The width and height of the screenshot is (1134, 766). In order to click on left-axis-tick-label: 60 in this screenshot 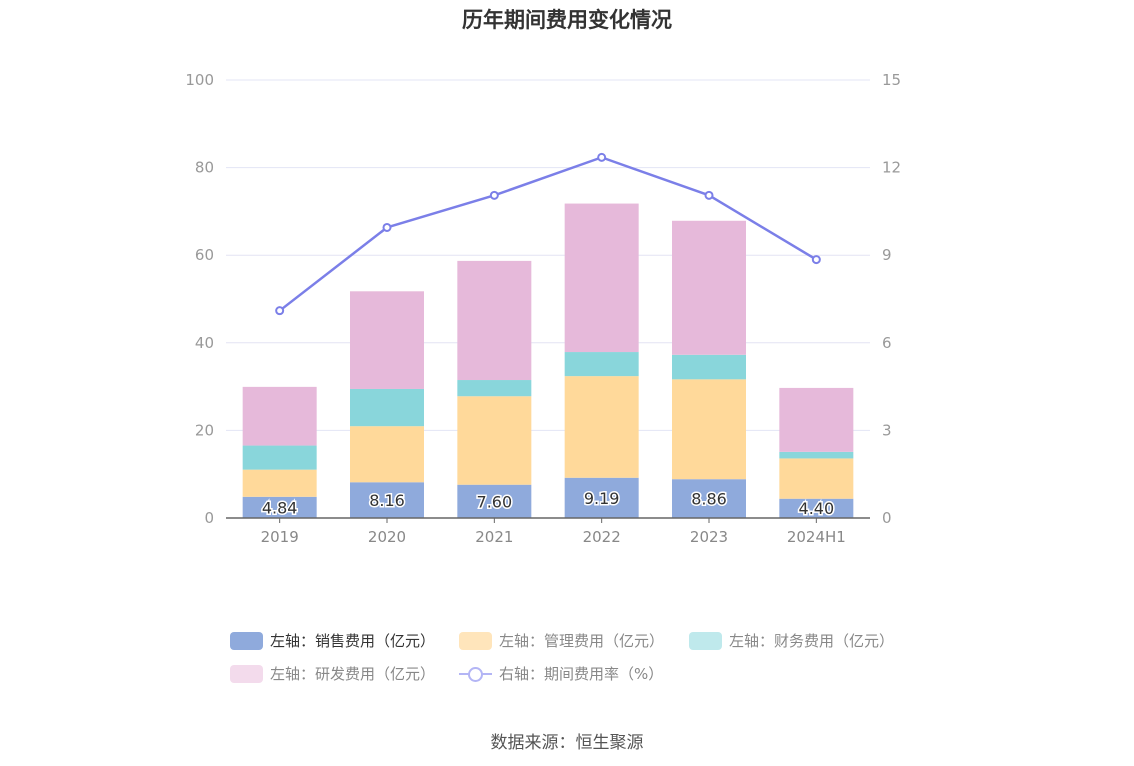, I will do `click(204, 255)`.